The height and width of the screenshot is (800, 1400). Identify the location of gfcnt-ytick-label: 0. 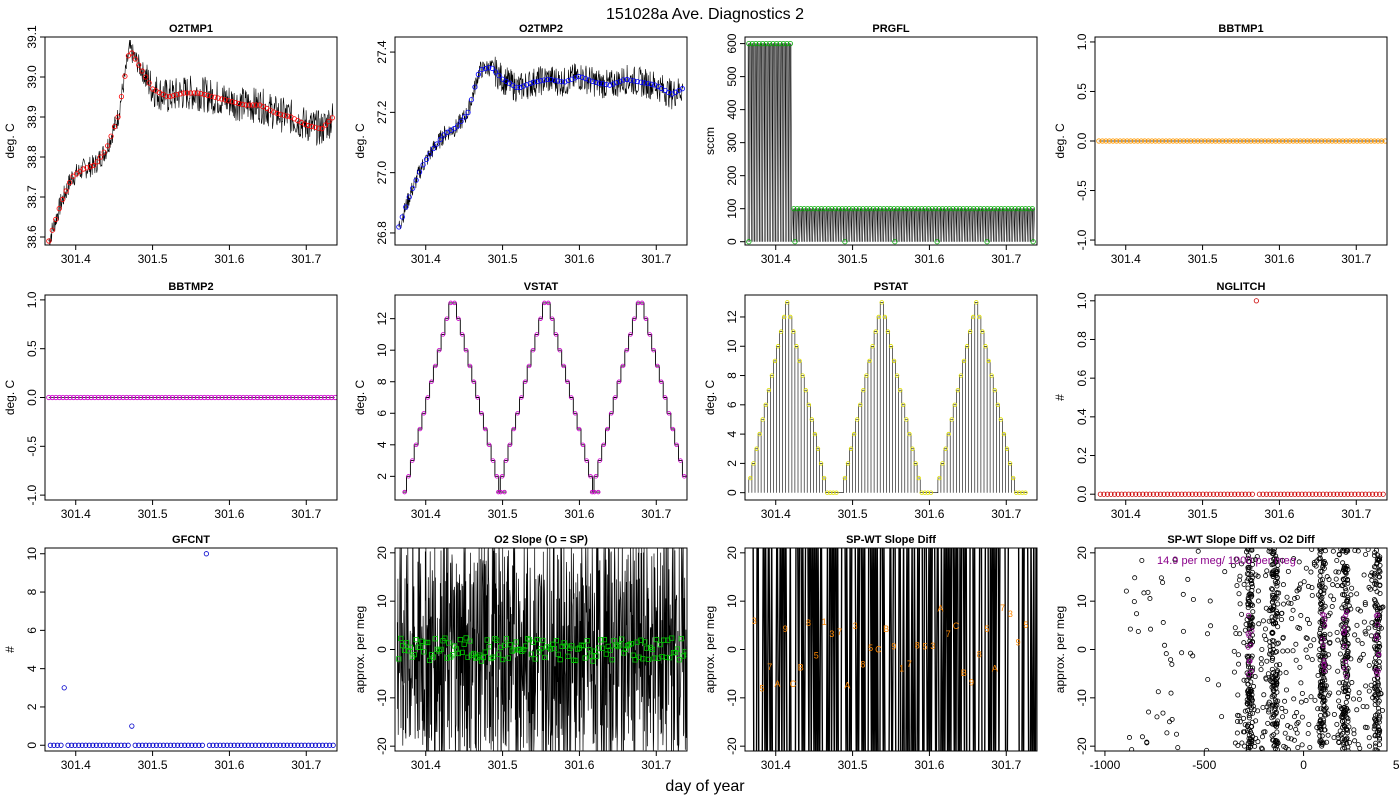
(32, 745).